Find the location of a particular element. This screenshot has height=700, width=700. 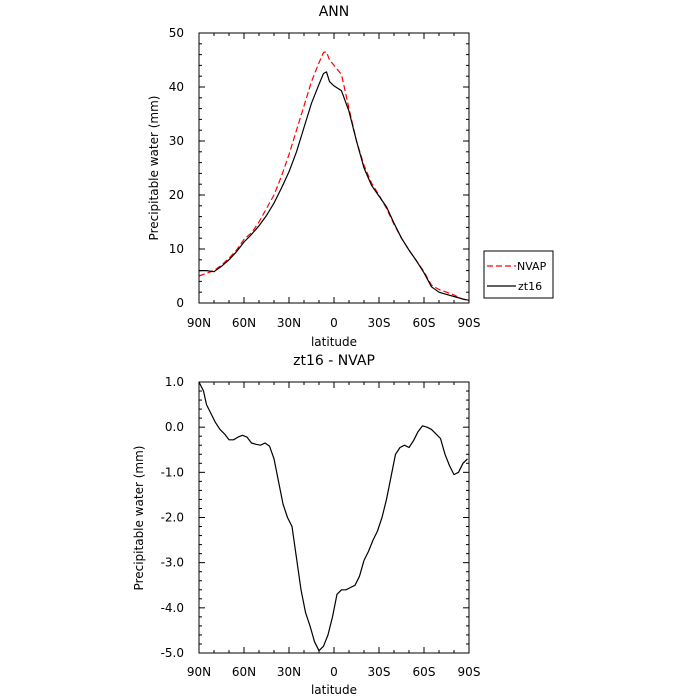

chart-ann-y-tick-label: 30 is located at coordinates (176, 141).